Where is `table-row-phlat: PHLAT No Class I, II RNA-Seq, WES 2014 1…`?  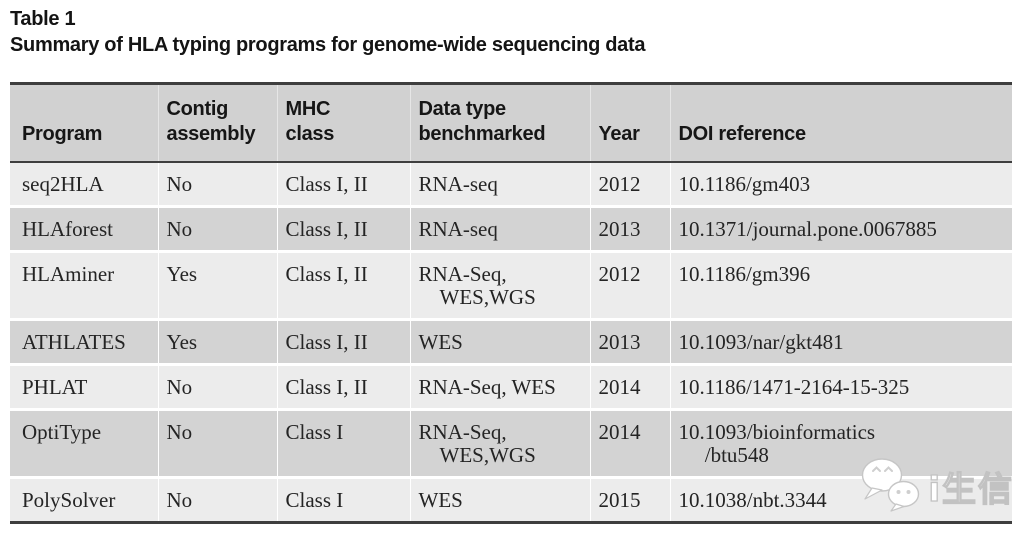
table-row-phlat: PHLAT No Class I, II RNA-Seq, WES 2014 1… is located at coordinates (511, 386).